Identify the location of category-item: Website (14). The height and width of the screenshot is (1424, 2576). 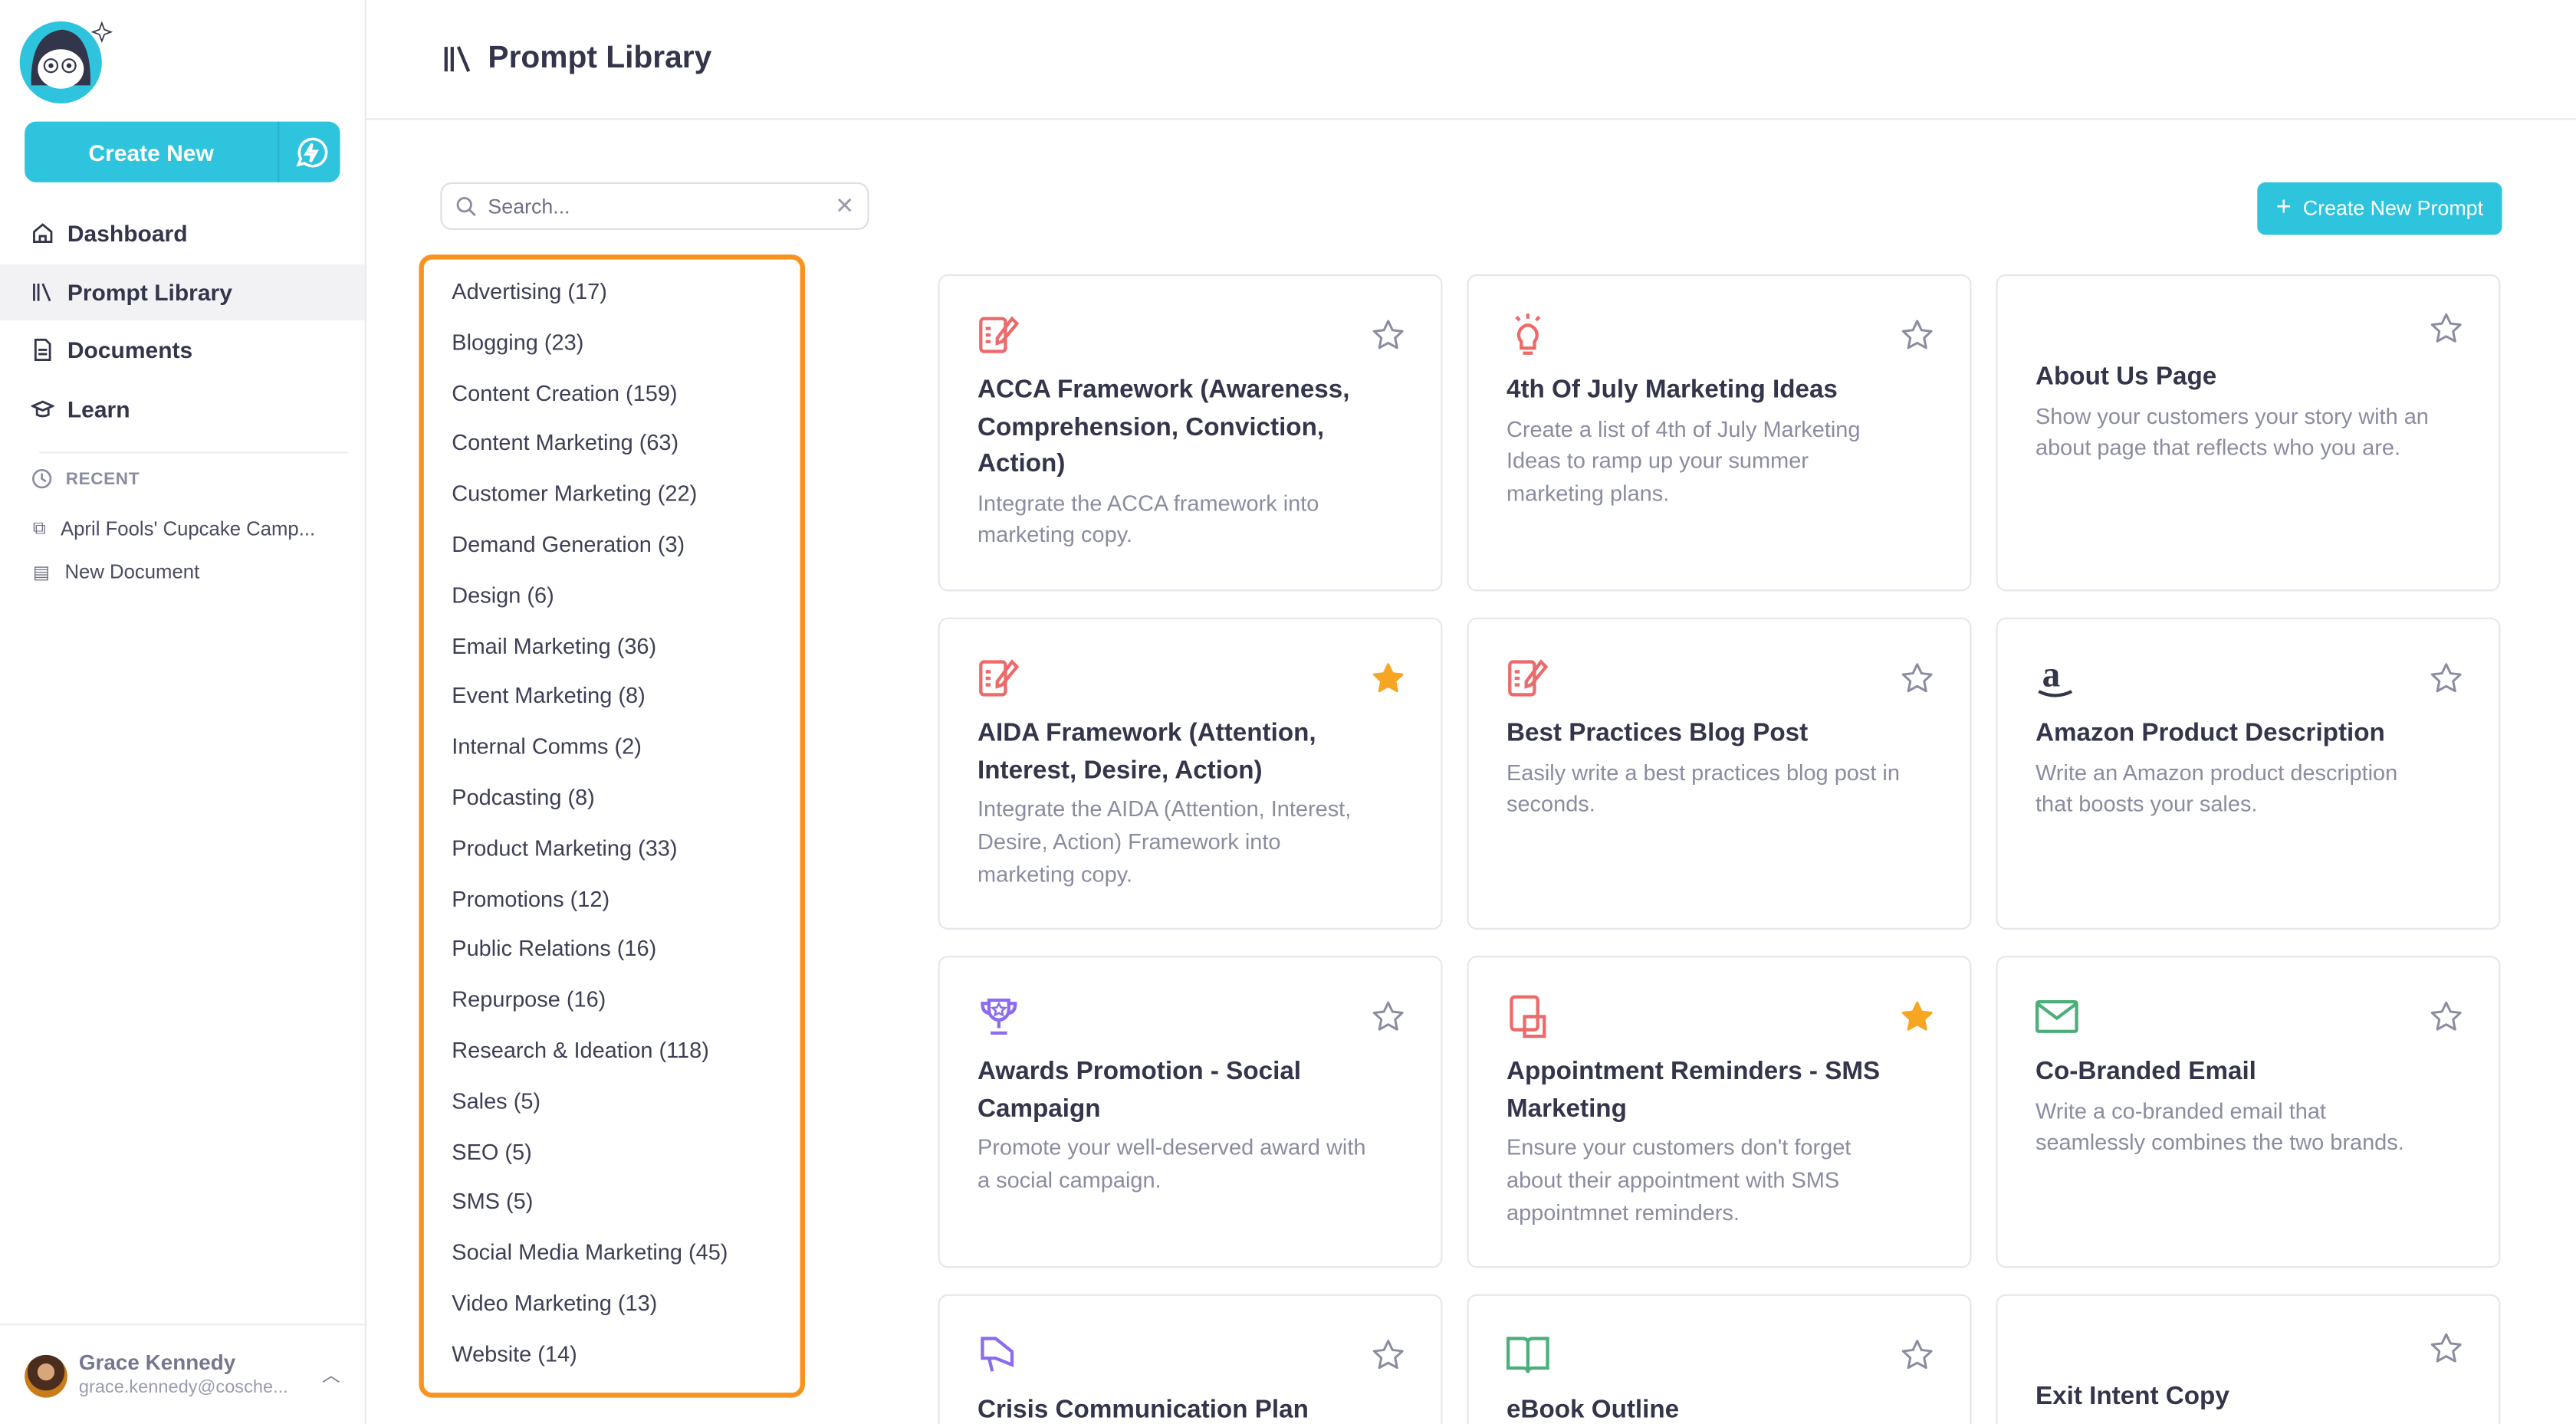
(514, 1354).